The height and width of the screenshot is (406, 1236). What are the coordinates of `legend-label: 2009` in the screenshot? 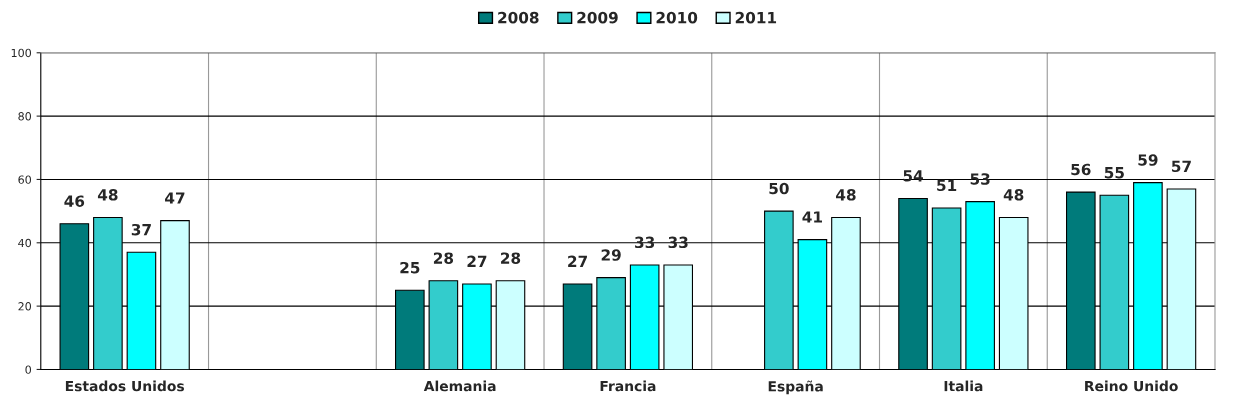 It's located at (597, 17).